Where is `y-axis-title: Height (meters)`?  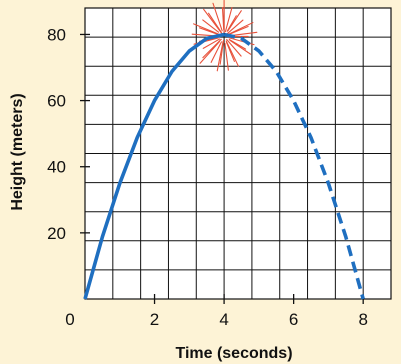 y-axis-title: Height (meters) is located at coordinates (17, 151).